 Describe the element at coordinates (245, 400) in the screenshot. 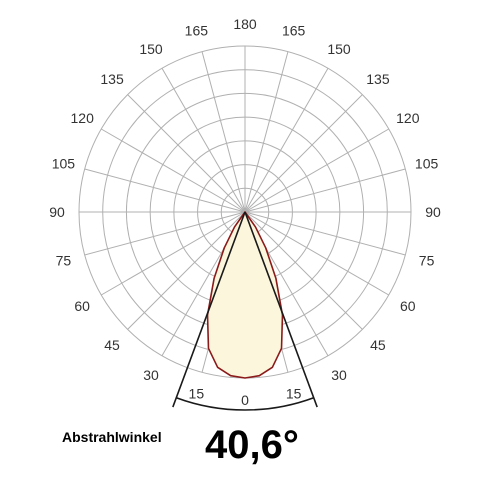

I see `angle-label: 0` at that location.